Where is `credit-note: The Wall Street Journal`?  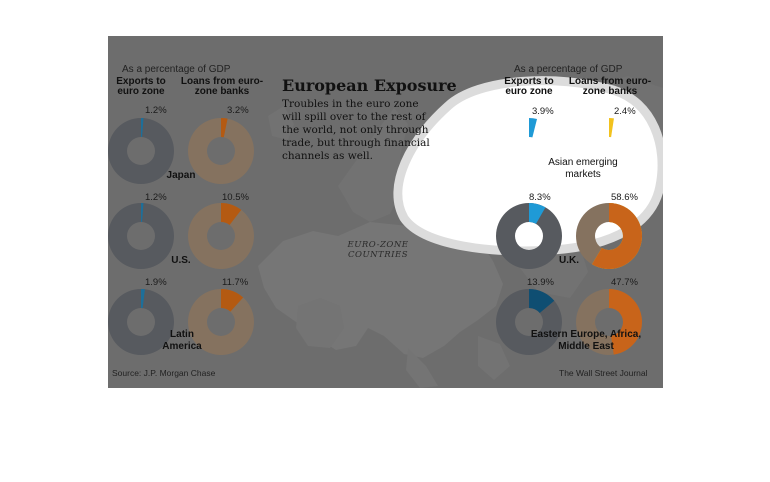 credit-note: The Wall Street Journal is located at coordinates (603, 373).